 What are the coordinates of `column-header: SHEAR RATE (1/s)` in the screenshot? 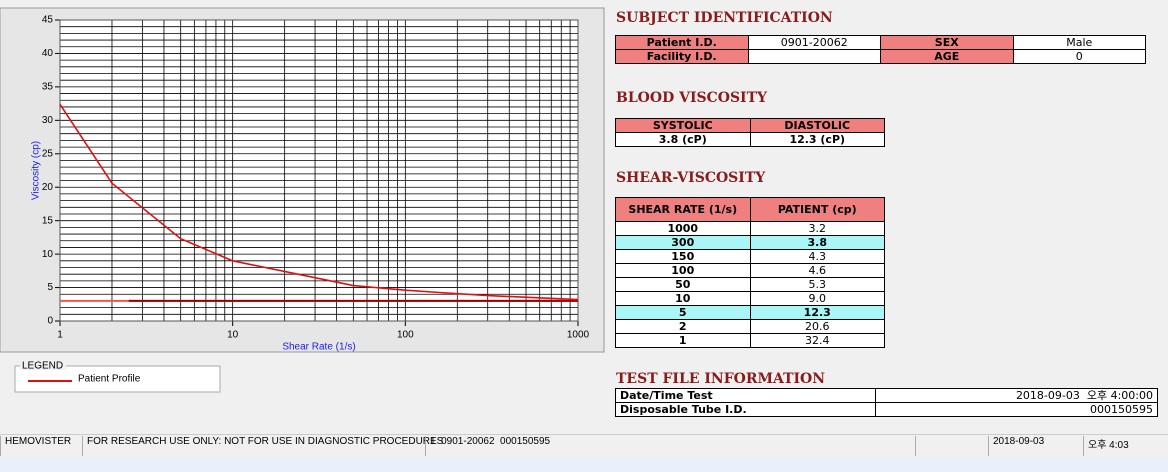 It's located at (683, 209).